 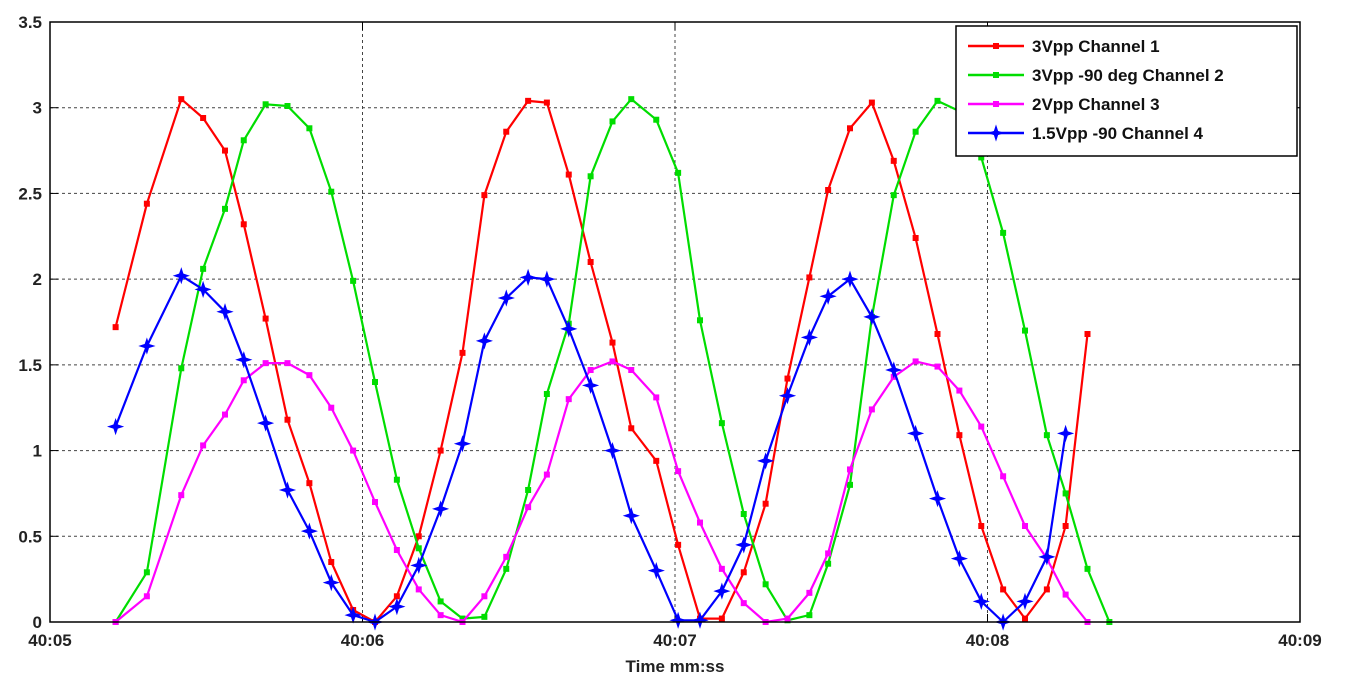 I want to click on legend-item: 3Vpp -90 deg Channel 2, so click(x=1096, y=75).